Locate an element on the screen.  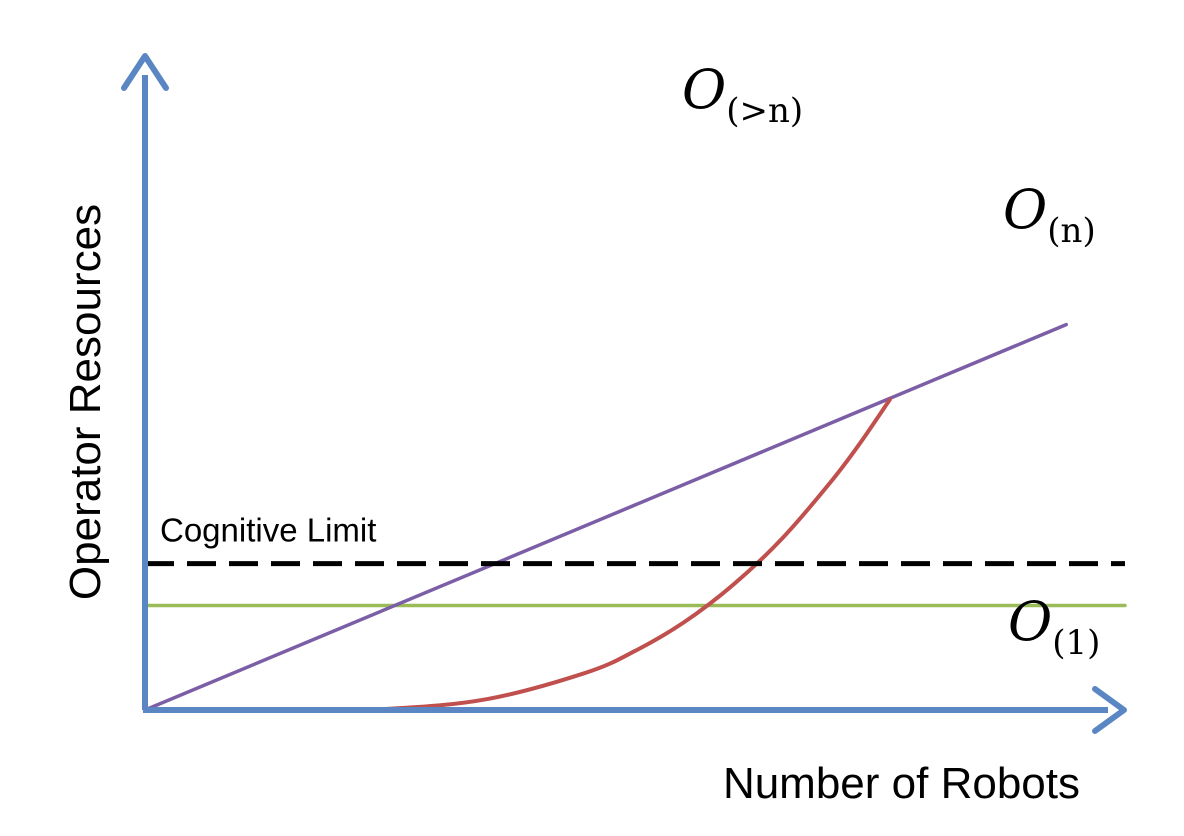
x-axis-title: Number of Robots is located at coordinates (901, 783).